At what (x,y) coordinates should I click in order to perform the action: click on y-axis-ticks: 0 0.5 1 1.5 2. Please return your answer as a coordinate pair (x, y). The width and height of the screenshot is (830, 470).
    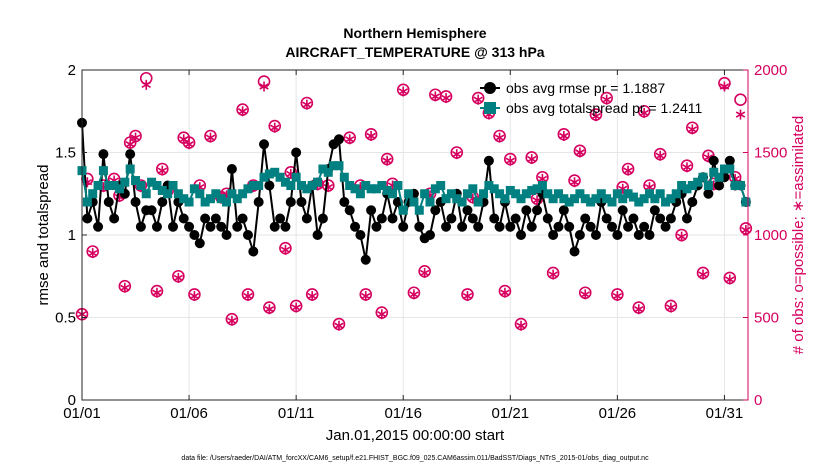
    Looking at the image, I should click on (71, 235).